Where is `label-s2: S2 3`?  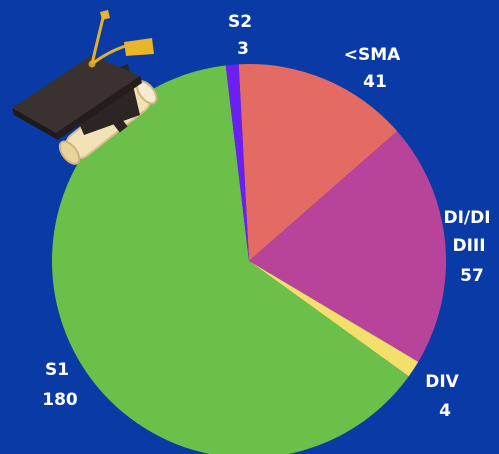
label-s2: S2 3 is located at coordinates (243, 35).